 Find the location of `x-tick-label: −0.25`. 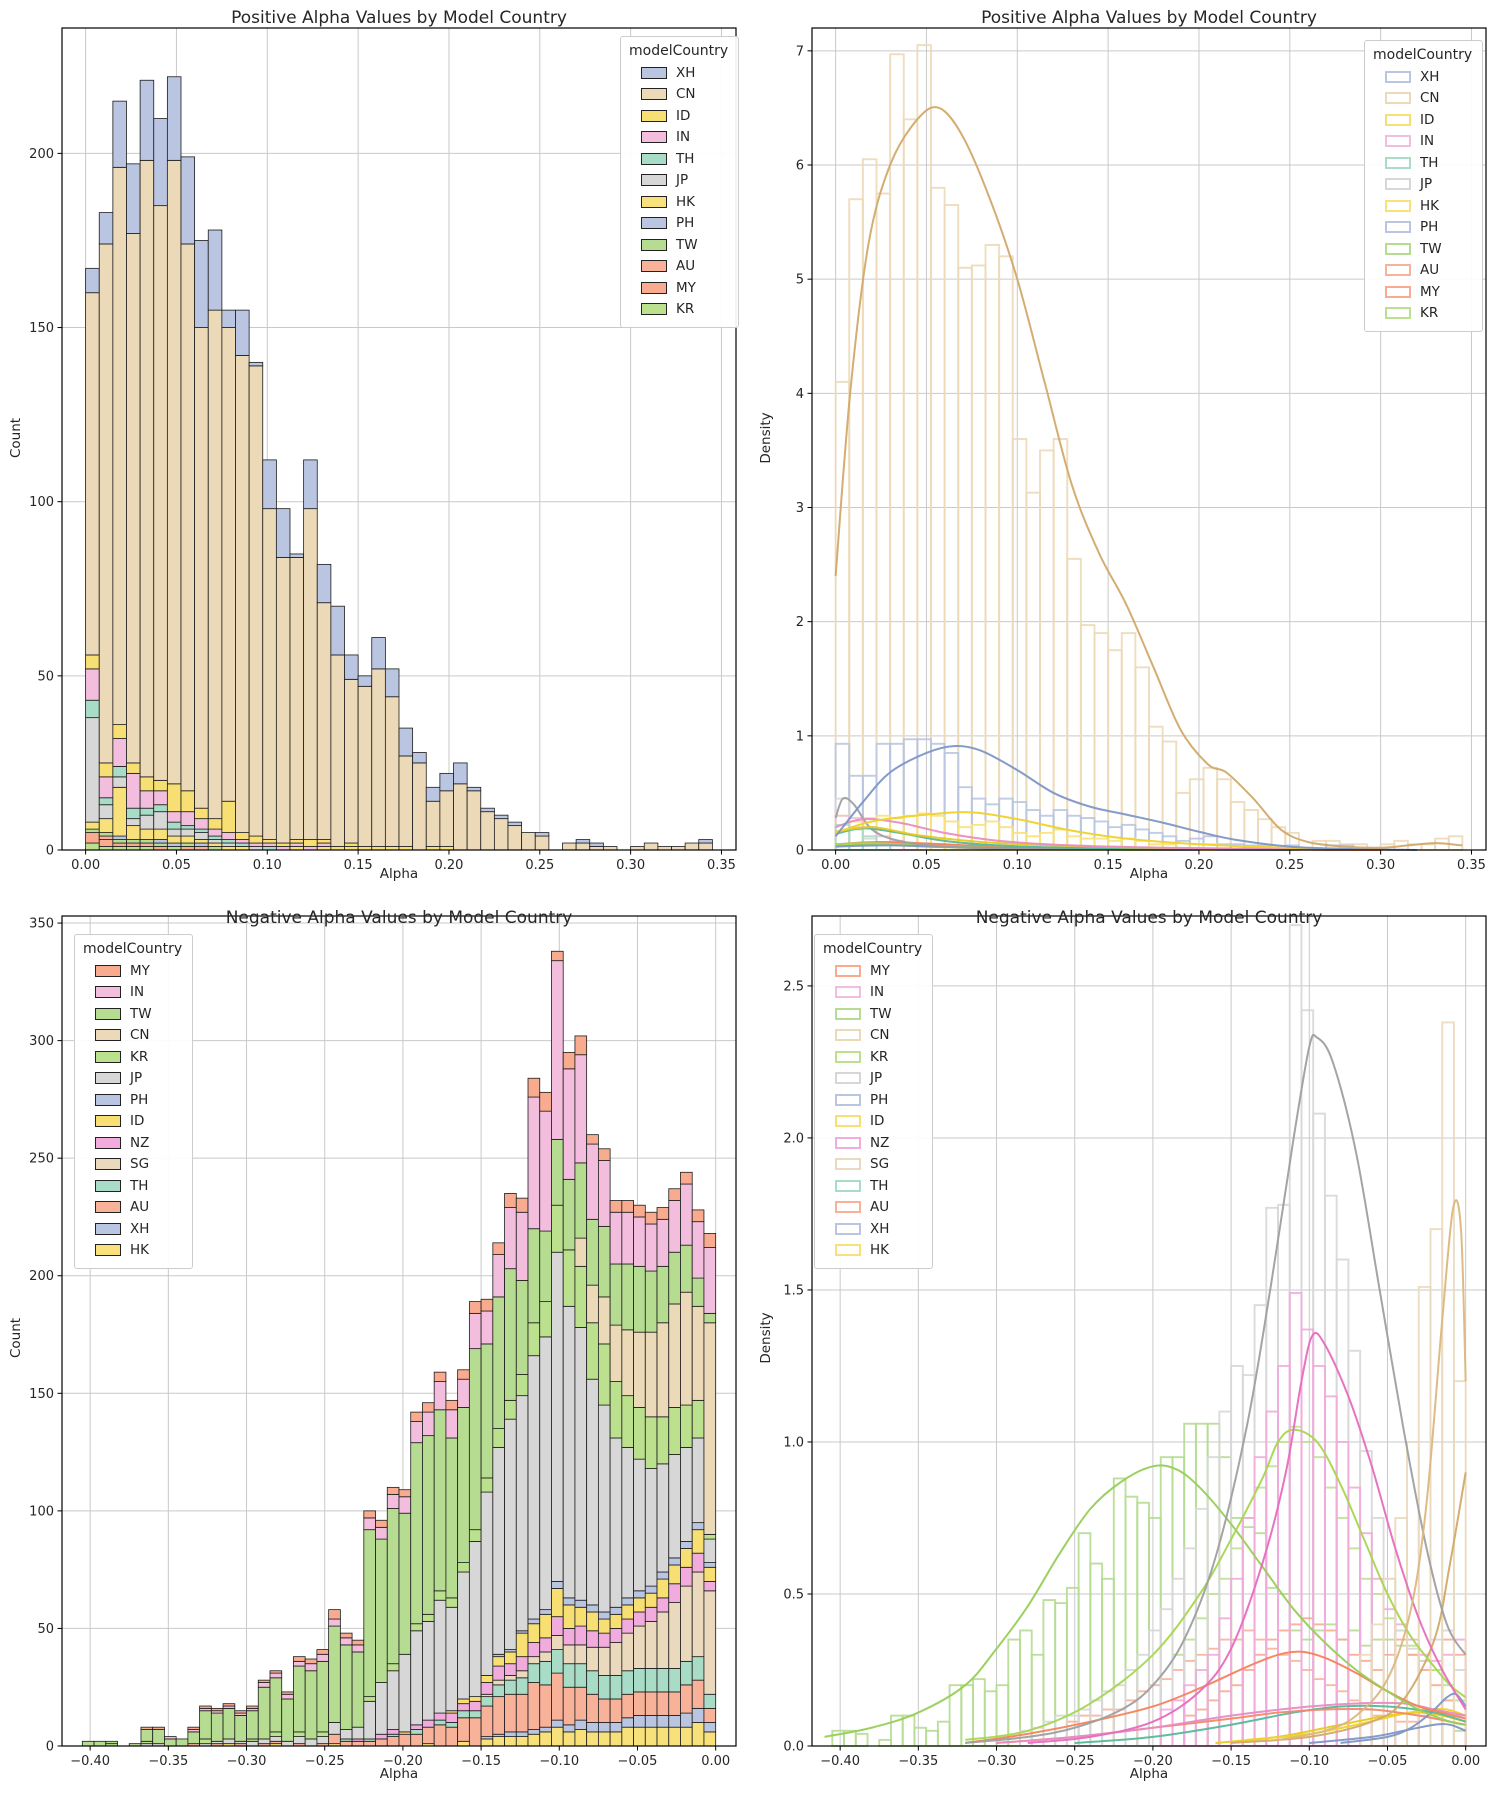

x-tick-label: −0.25 is located at coordinates (1075, 1761).